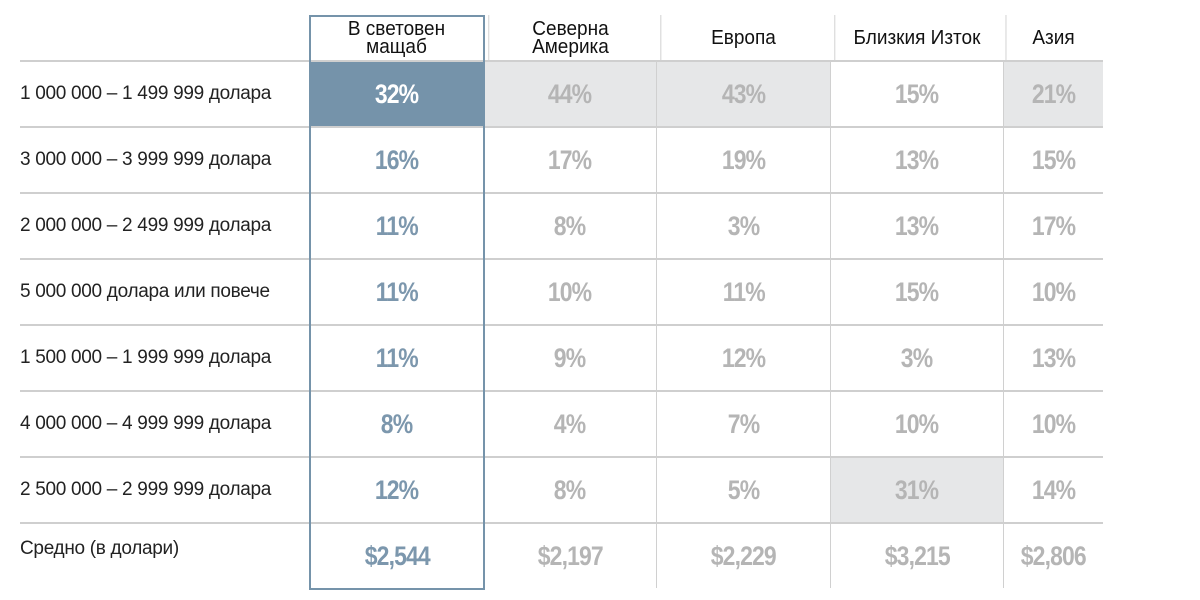 The image size is (1200, 600). What do you see at coordinates (164, 37) in the screenshot?
I see `header-corner` at bounding box center [164, 37].